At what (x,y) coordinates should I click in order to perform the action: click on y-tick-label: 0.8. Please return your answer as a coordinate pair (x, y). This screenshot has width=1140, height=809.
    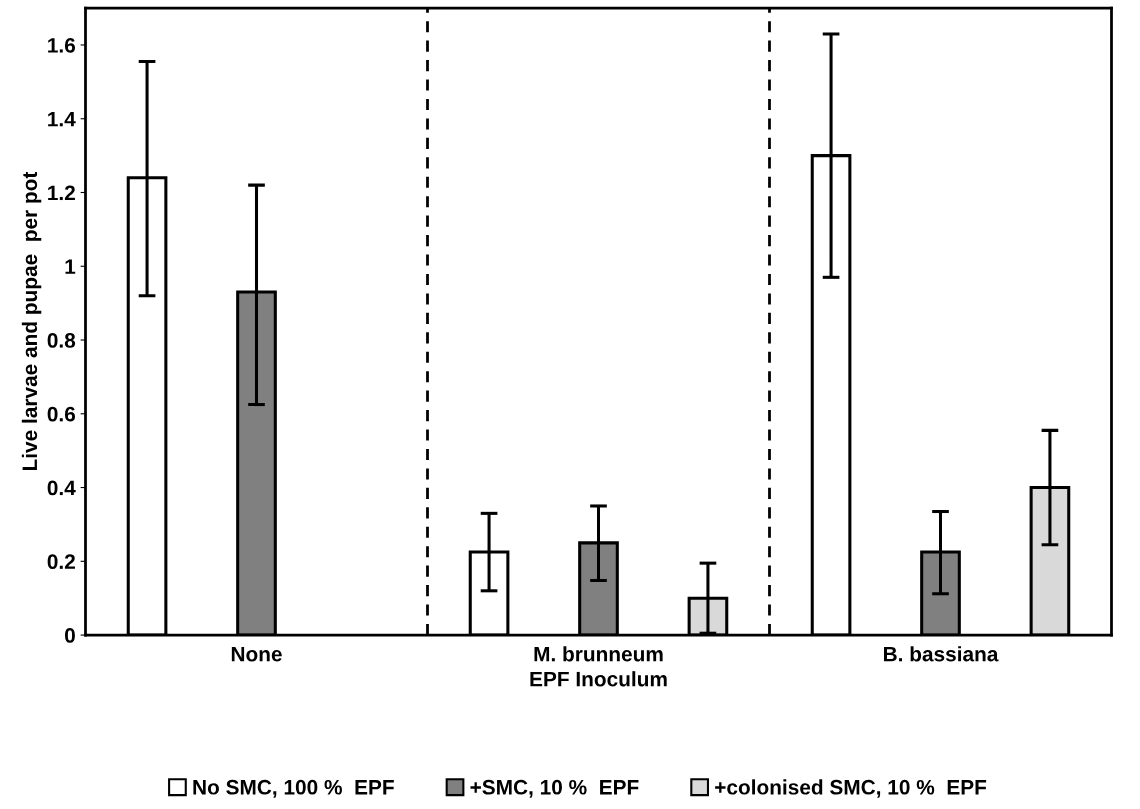
    Looking at the image, I should click on (61, 340).